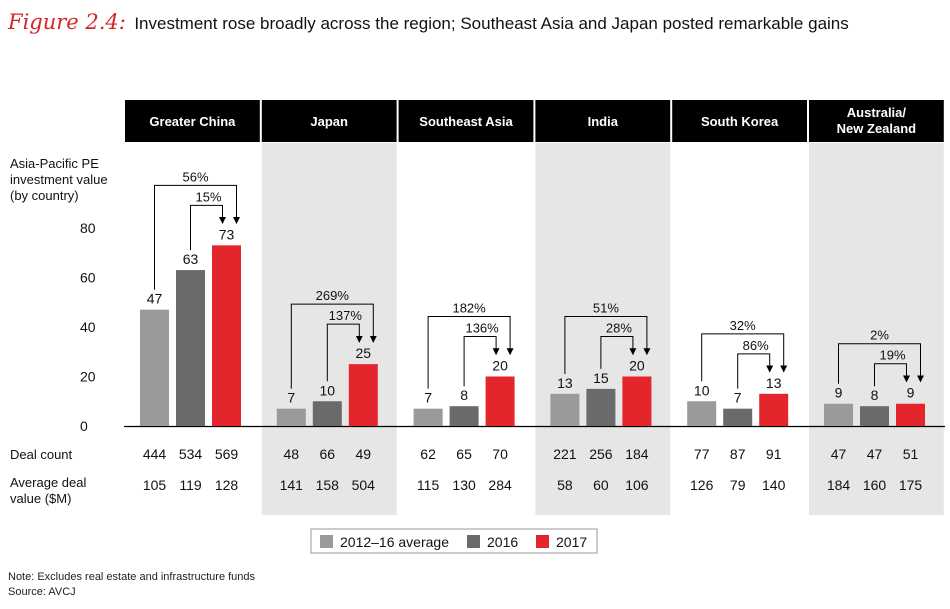  I want to click on avg-deal-value: 60, so click(601, 485).